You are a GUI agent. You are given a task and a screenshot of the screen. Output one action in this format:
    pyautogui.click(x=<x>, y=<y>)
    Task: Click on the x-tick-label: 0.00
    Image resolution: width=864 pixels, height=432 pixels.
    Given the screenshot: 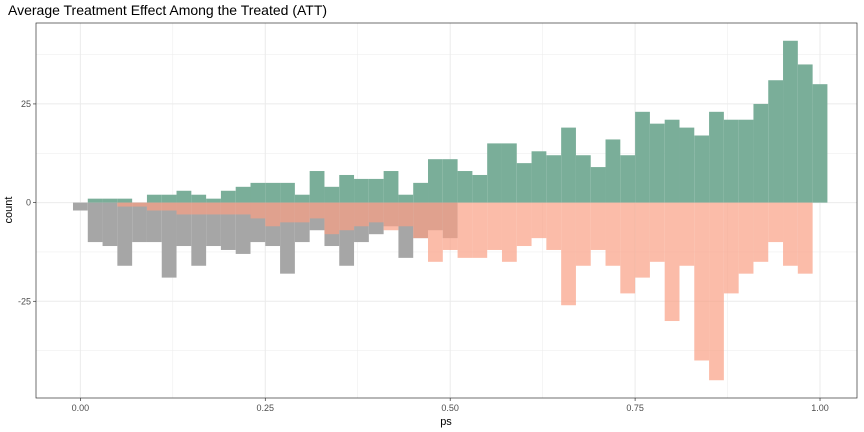 What is the action you would take?
    pyautogui.click(x=81, y=408)
    